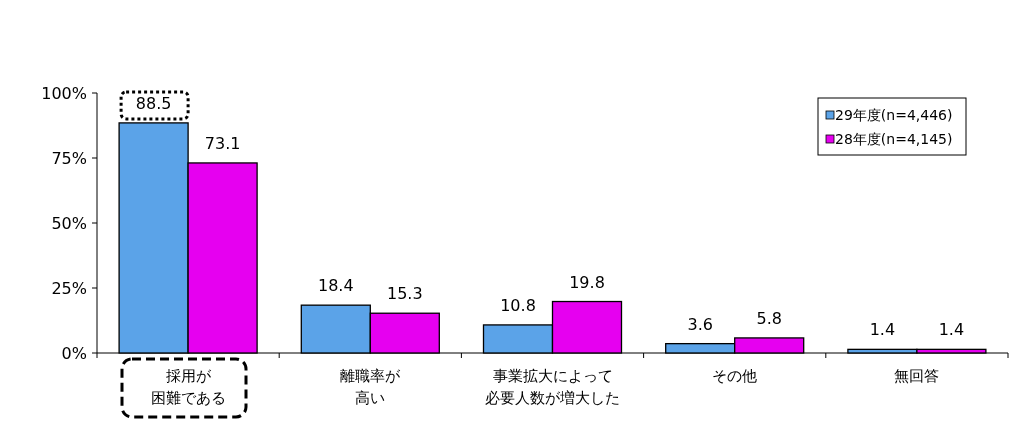  What do you see at coordinates (74, 353) in the screenshot?
I see `y-tick-label: 0%` at bounding box center [74, 353].